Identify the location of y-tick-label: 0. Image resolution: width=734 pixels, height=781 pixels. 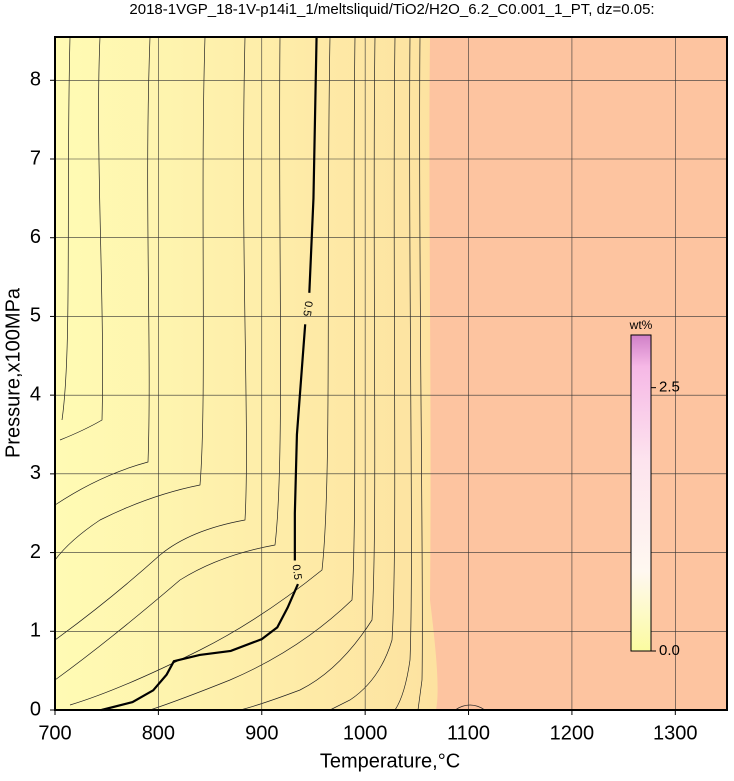
(35, 709).